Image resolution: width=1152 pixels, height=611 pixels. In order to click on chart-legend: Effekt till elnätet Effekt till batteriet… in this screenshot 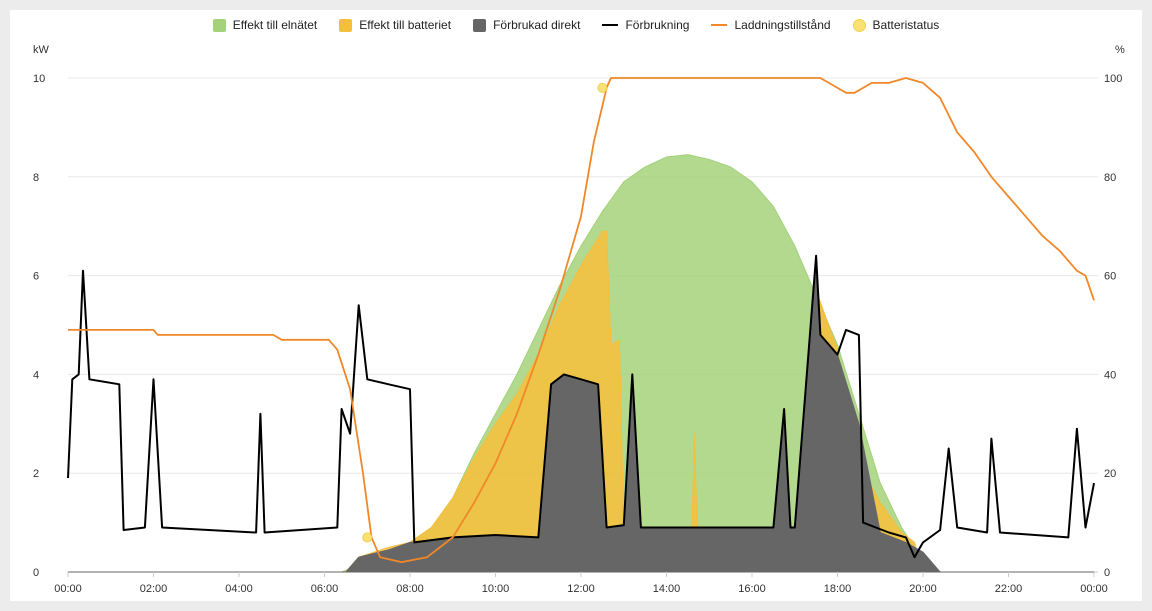, I will do `click(576, 25)`.